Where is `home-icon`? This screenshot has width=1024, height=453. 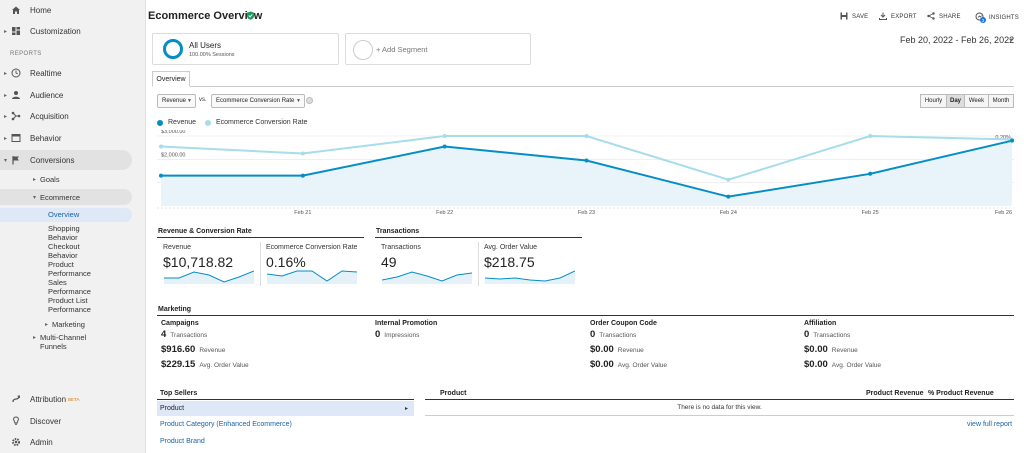
home-icon is located at coordinates (16, 10).